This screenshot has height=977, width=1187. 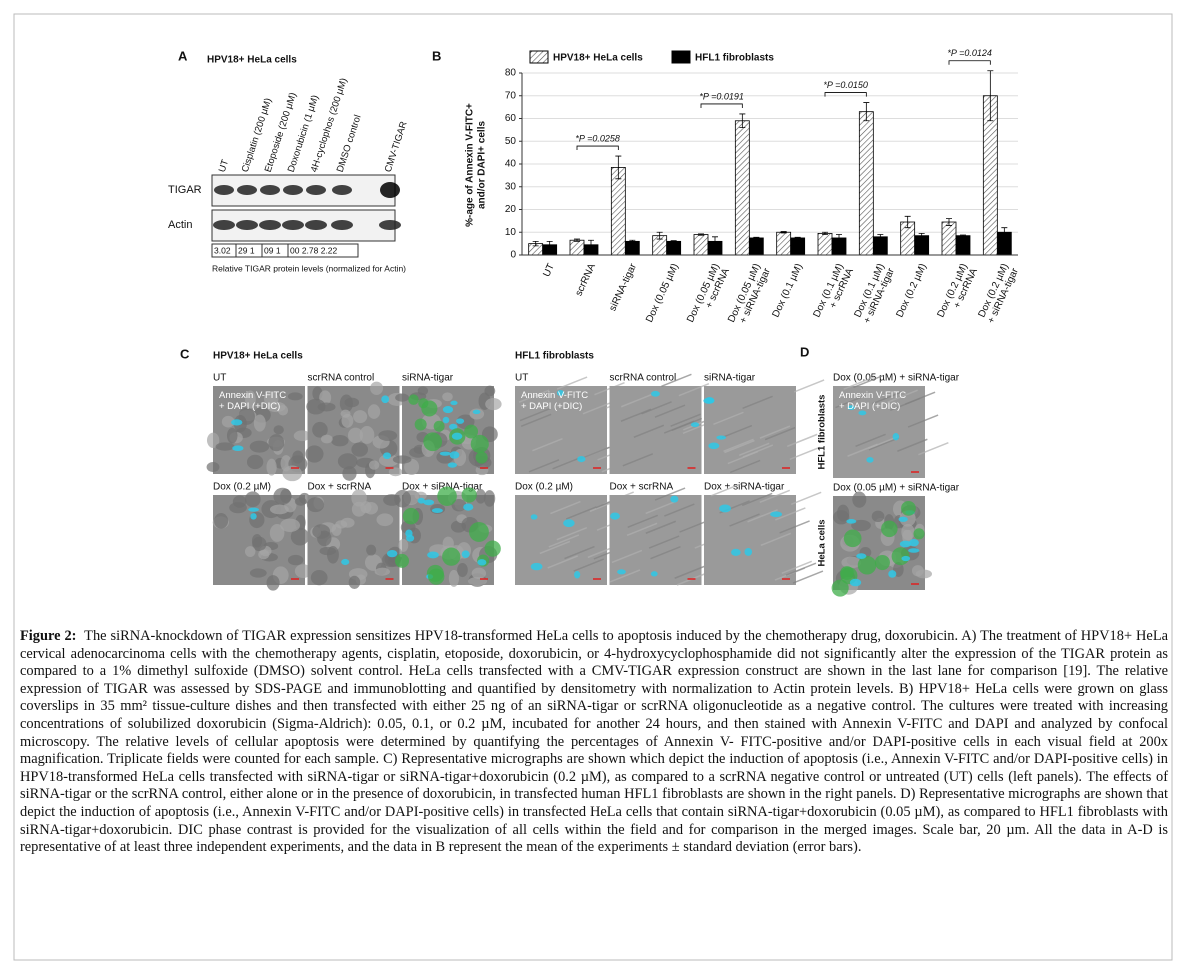 I want to click on legend-swatch, so click(x=539, y=57).